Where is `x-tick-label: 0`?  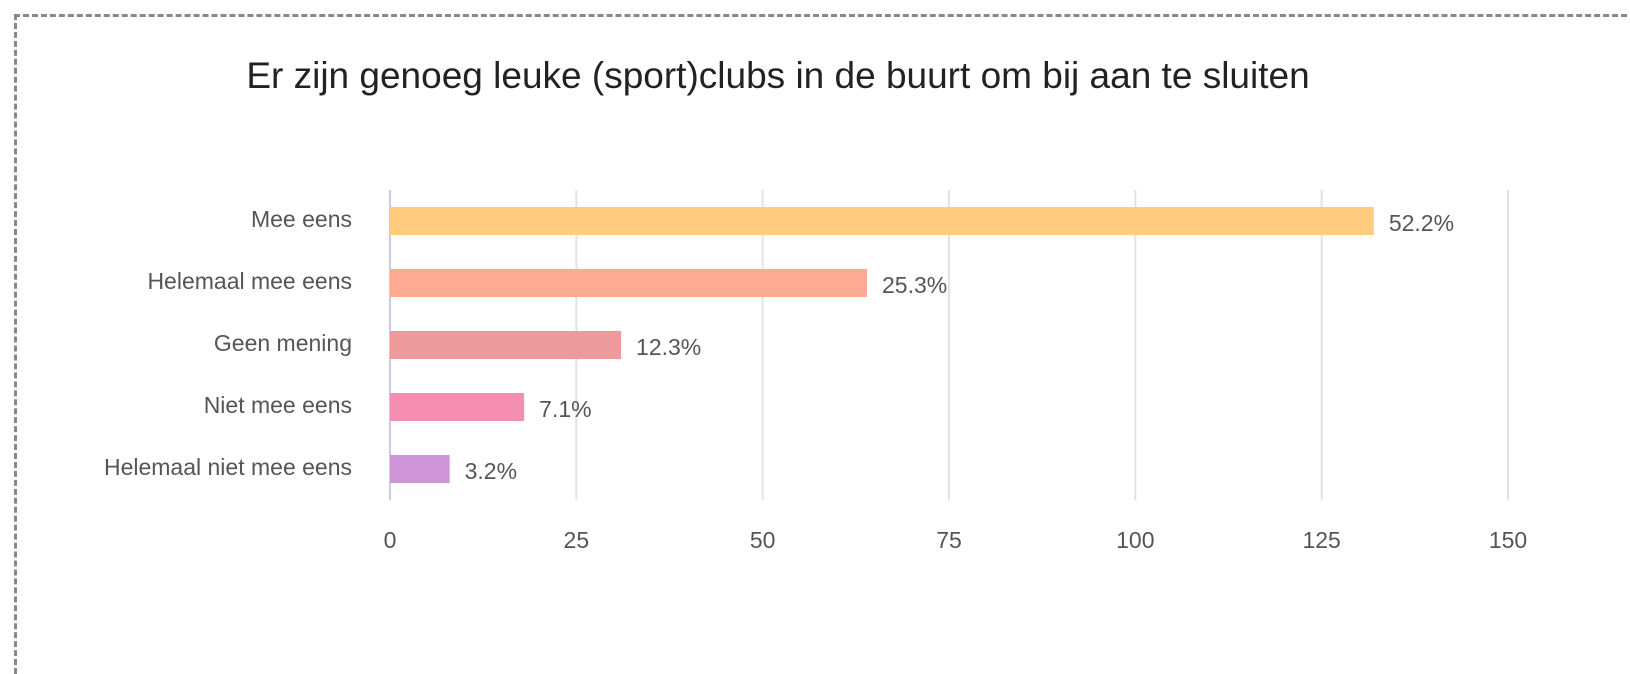 x-tick-label: 0 is located at coordinates (390, 540).